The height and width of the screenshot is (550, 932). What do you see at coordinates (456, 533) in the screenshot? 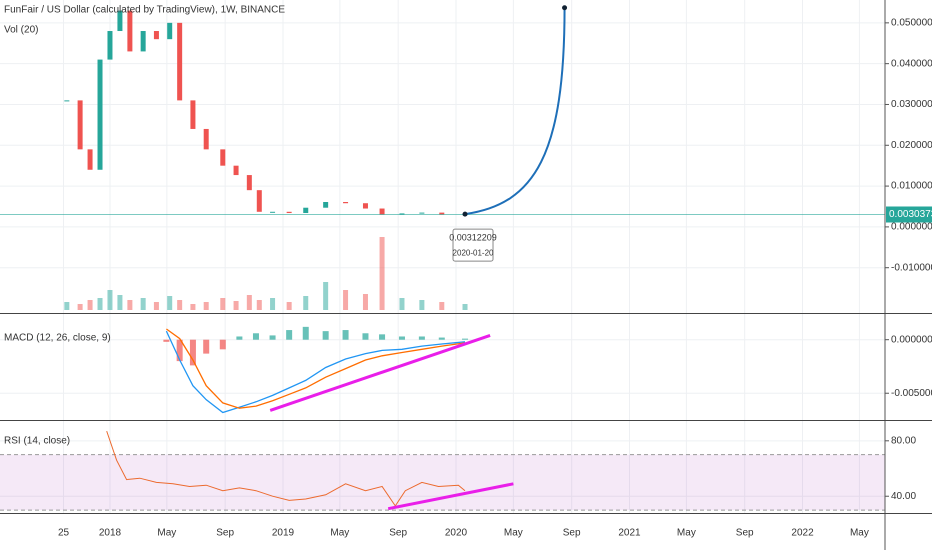
I see `x-tick-label: 2020` at bounding box center [456, 533].